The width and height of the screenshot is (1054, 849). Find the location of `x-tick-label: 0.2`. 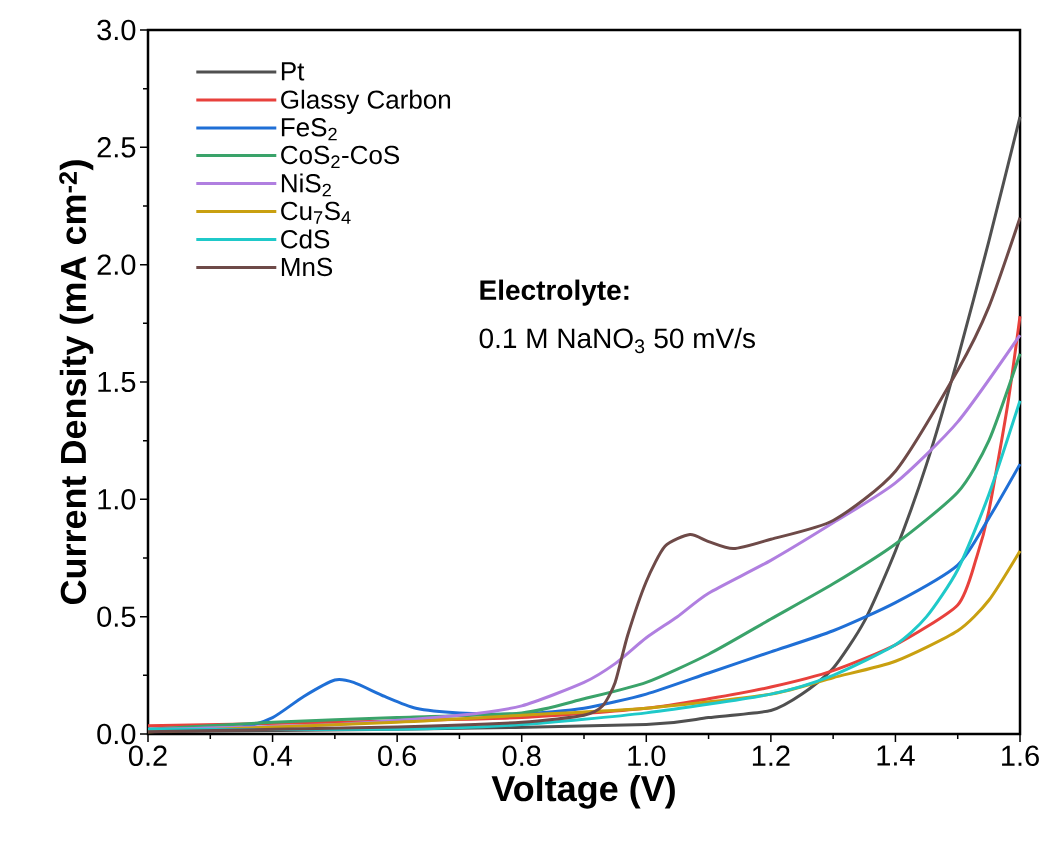

x-tick-label: 0.2 is located at coordinates (147, 756).